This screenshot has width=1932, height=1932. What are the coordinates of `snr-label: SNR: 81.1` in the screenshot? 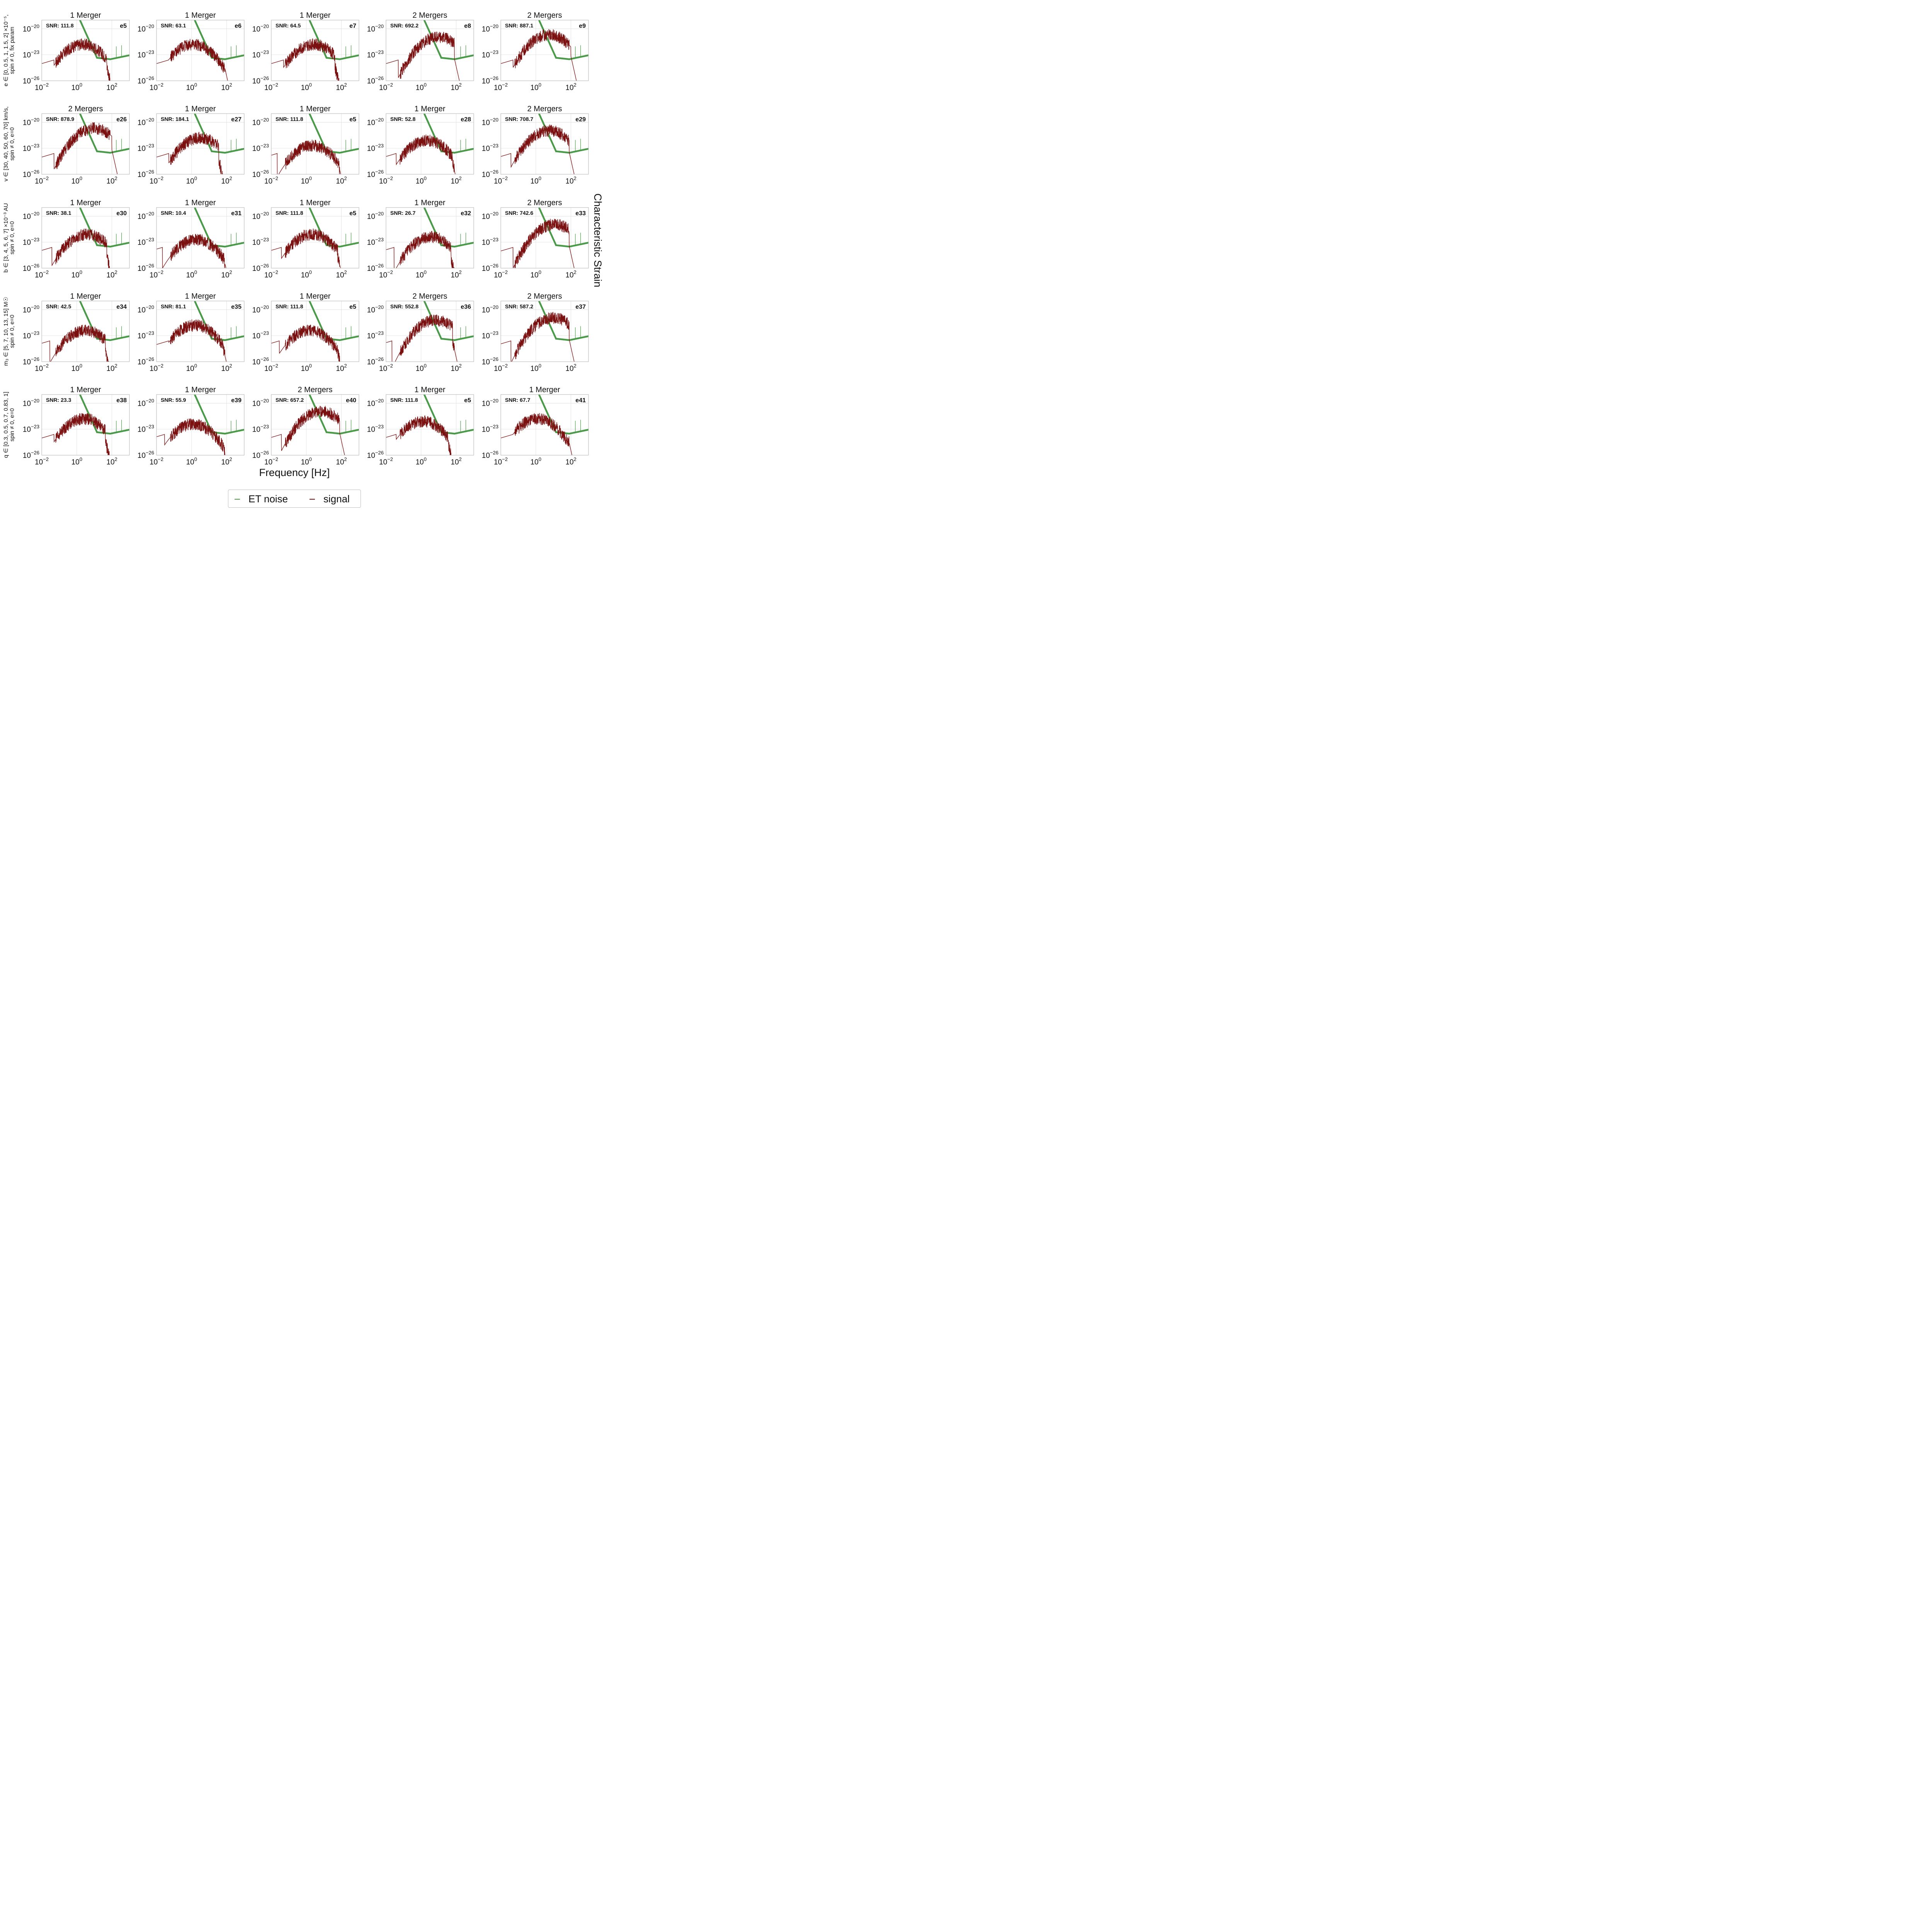 It's located at (174, 307).